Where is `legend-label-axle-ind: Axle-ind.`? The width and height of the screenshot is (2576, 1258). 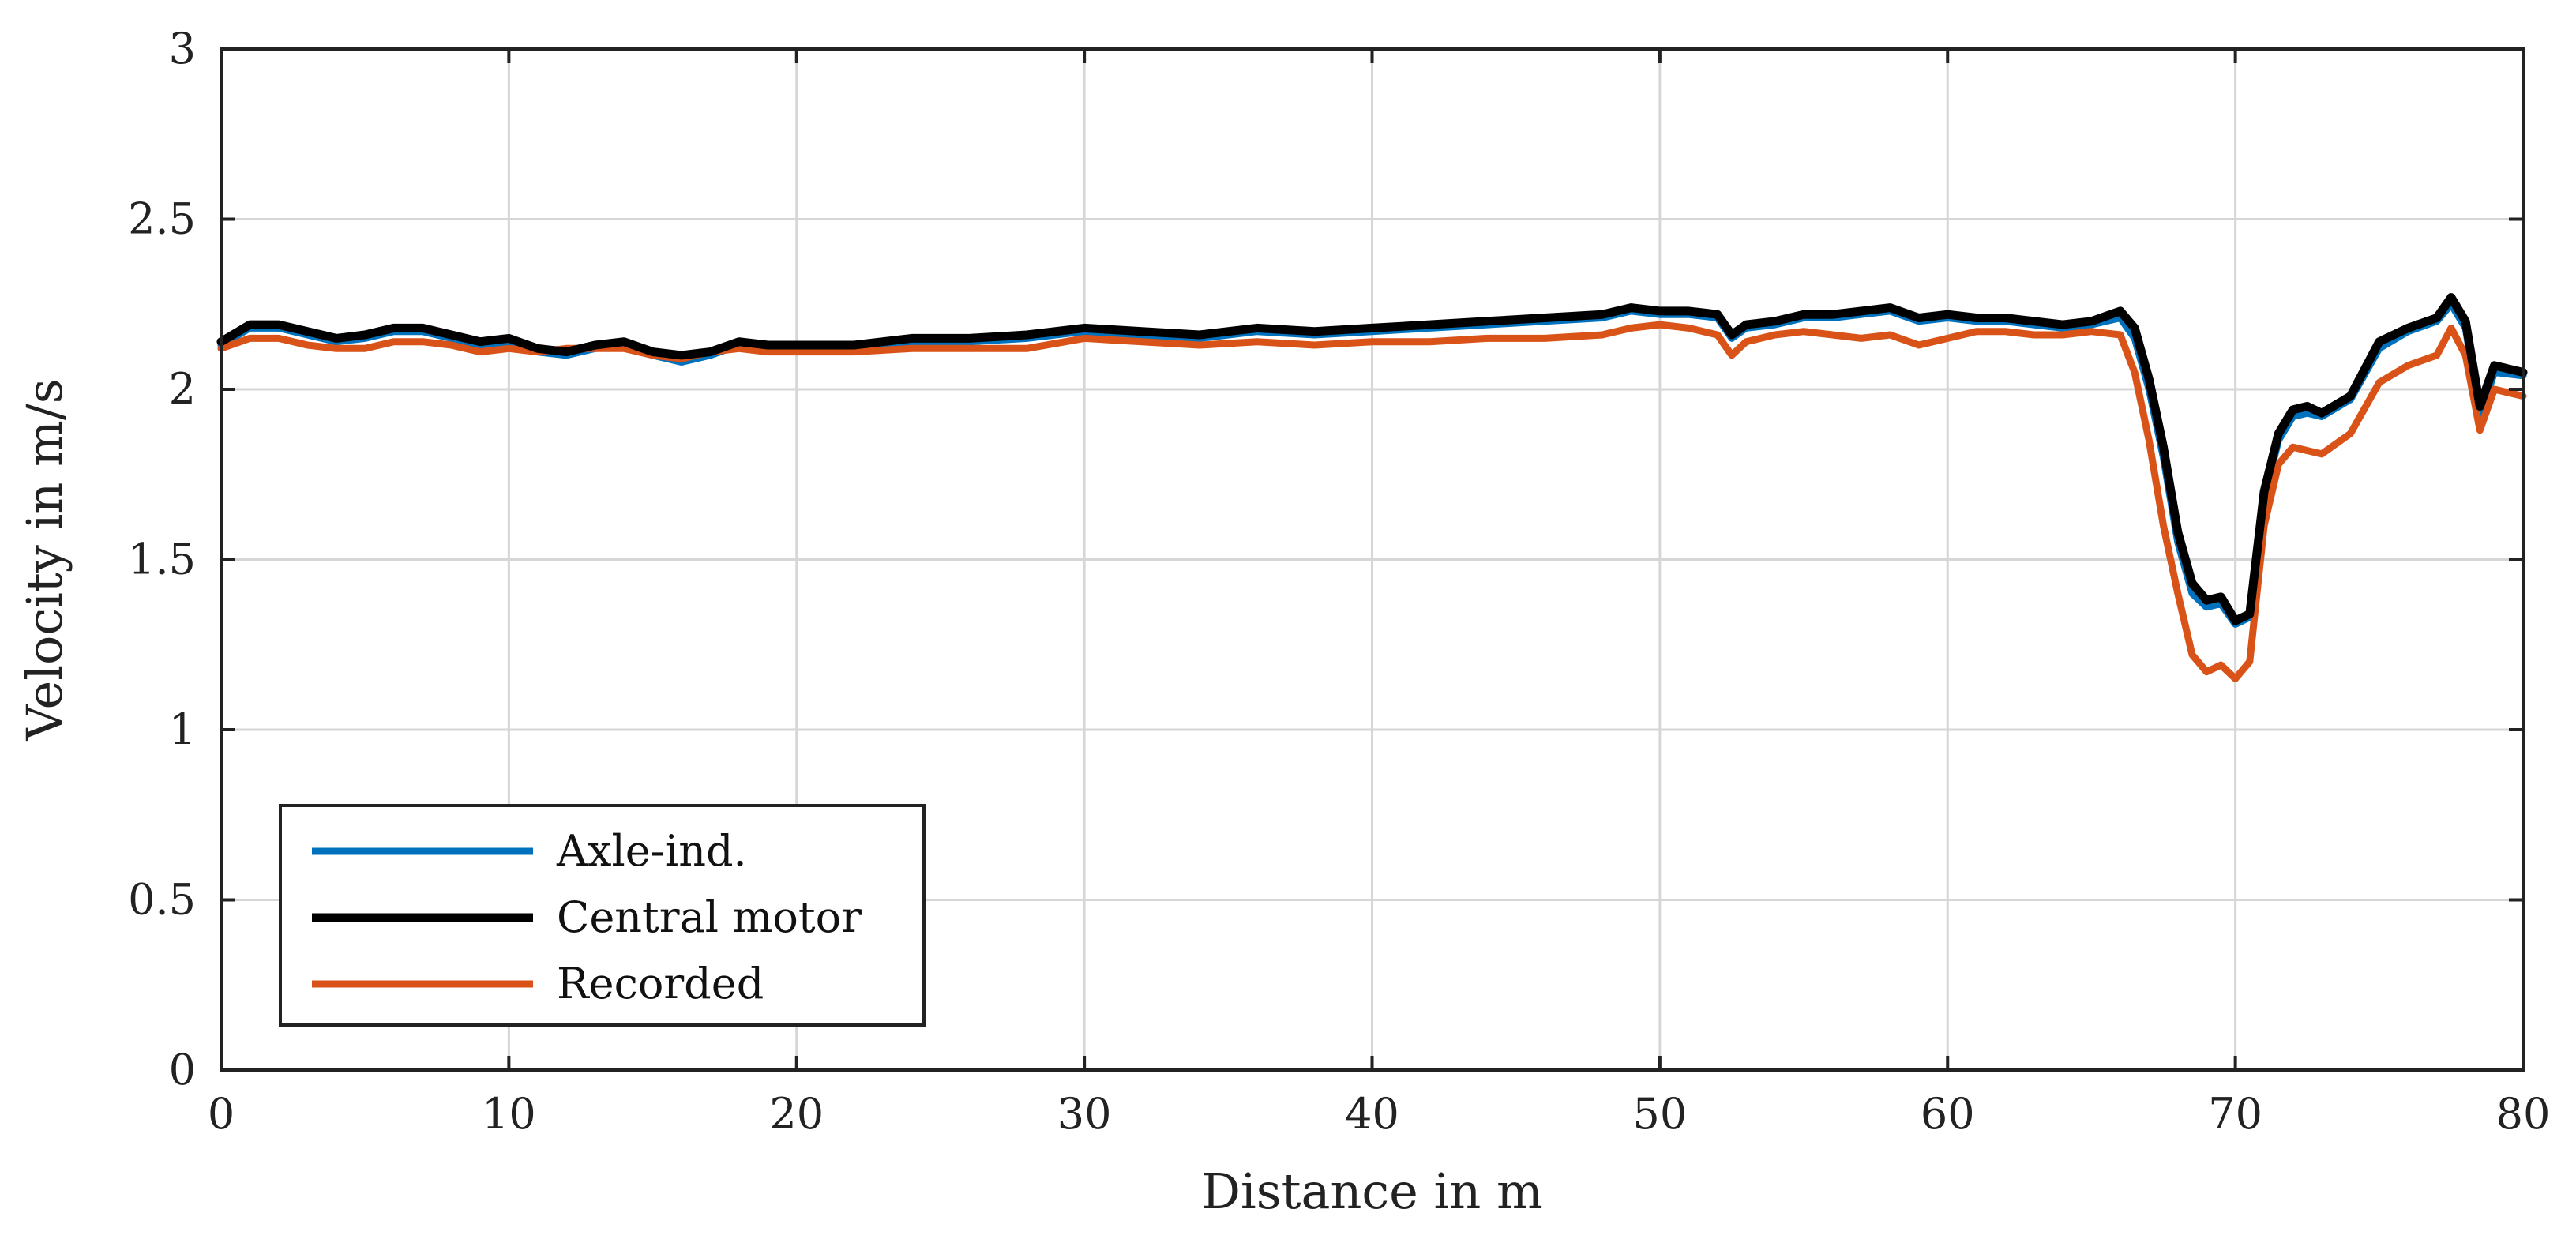
legend-label-axle-ind: Axle-ind. is located at coordinates (651, 851).